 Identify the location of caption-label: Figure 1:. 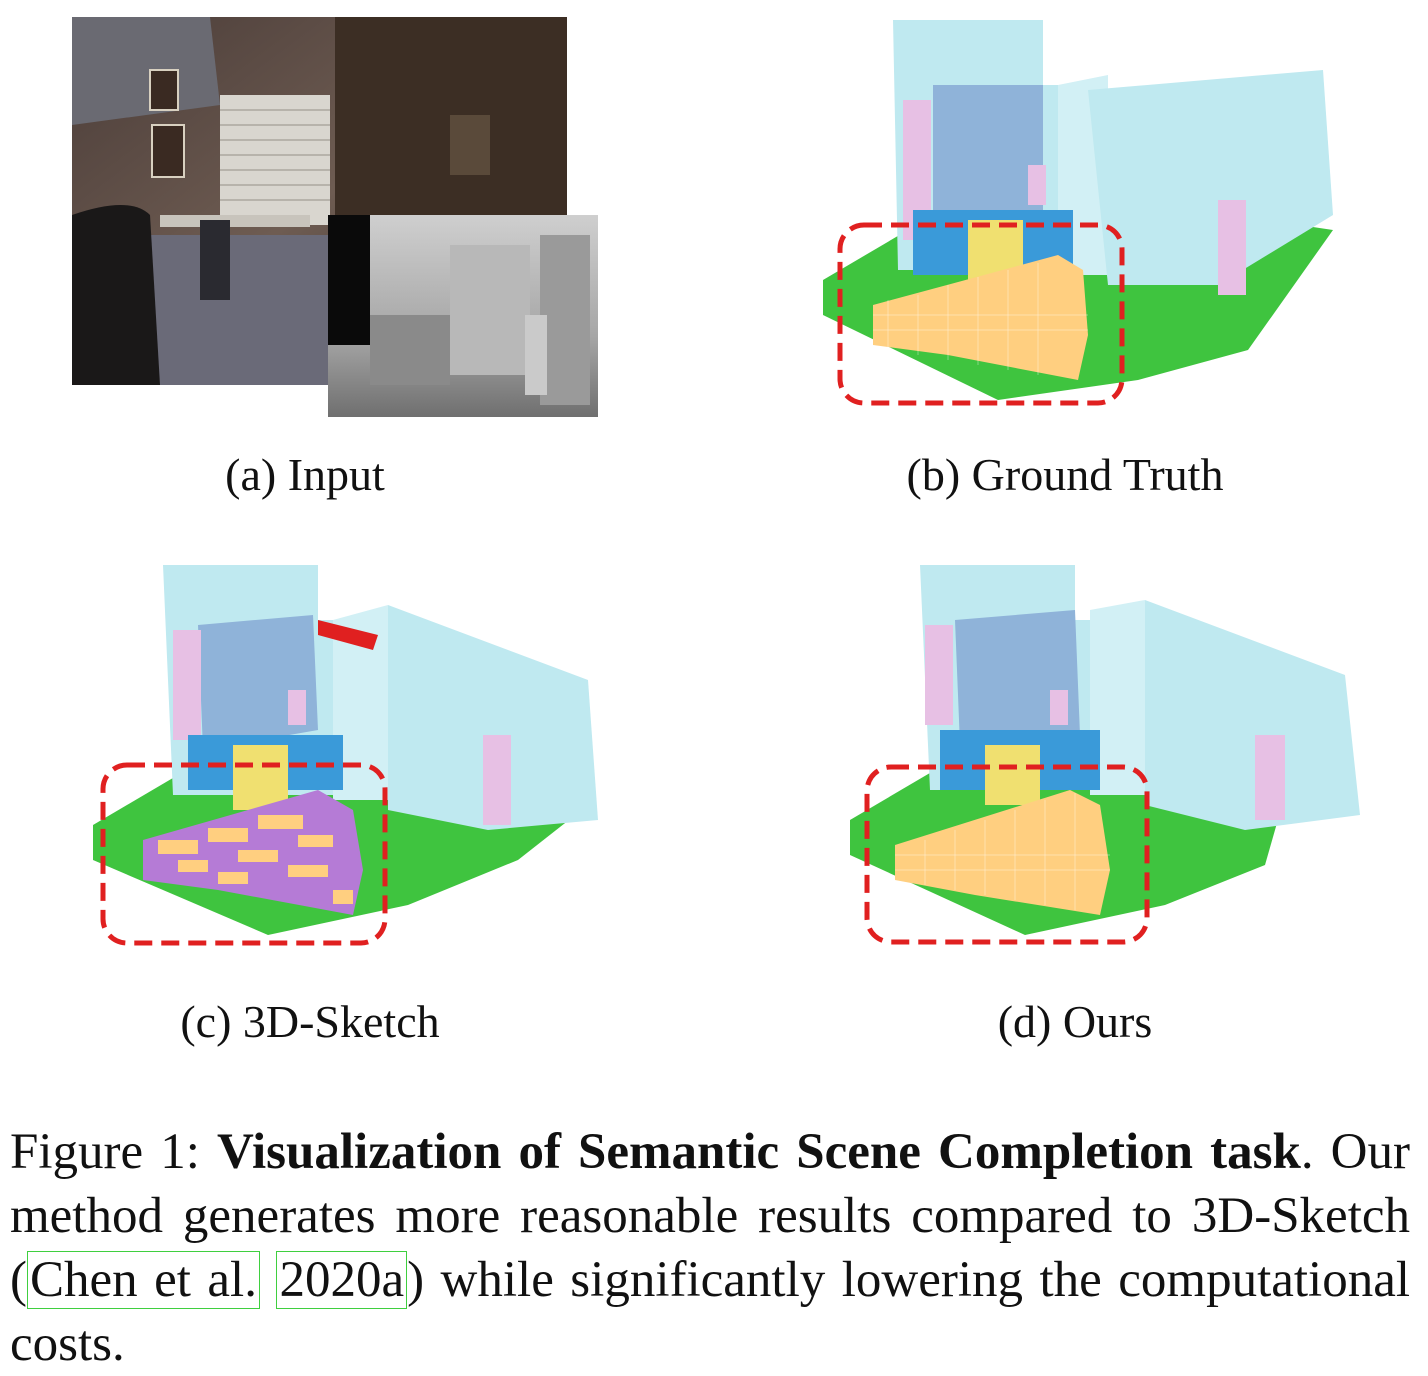
(105, 1152).